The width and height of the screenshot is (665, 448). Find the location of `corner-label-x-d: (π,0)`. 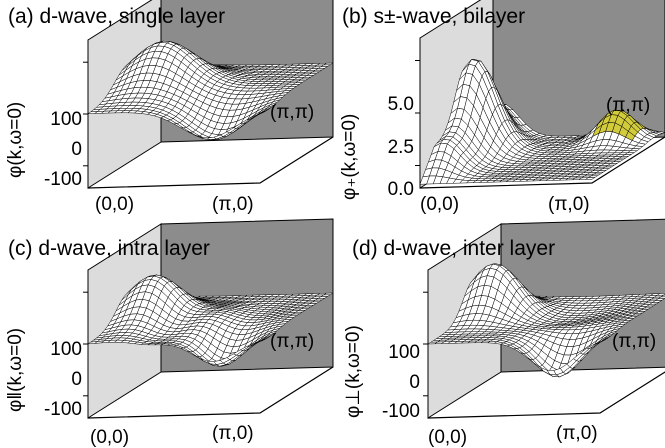

corner-label-x-d: (π,0) is located at coordinates (577, 433).